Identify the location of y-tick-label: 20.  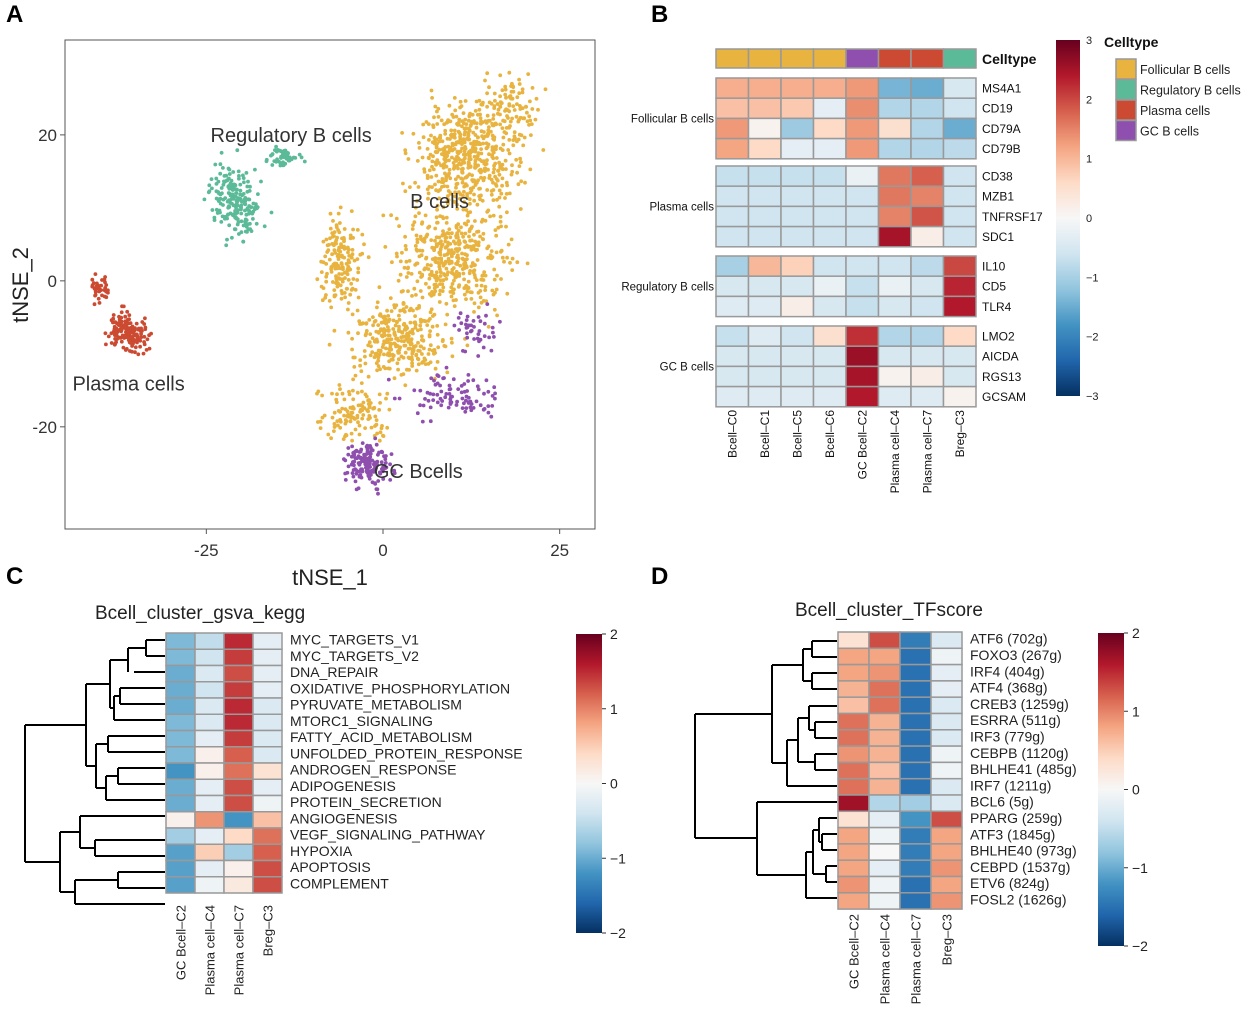
(47, 135).